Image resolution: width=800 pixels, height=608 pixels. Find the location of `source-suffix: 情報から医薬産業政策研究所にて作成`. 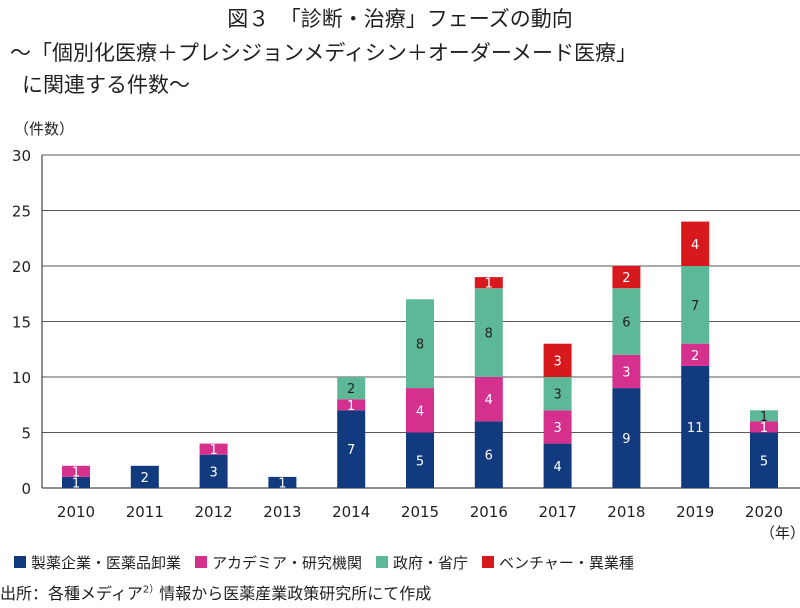

source-suffix: 情報から医薬産業政策研究所にて作成 is located at coordinates (295, 593).